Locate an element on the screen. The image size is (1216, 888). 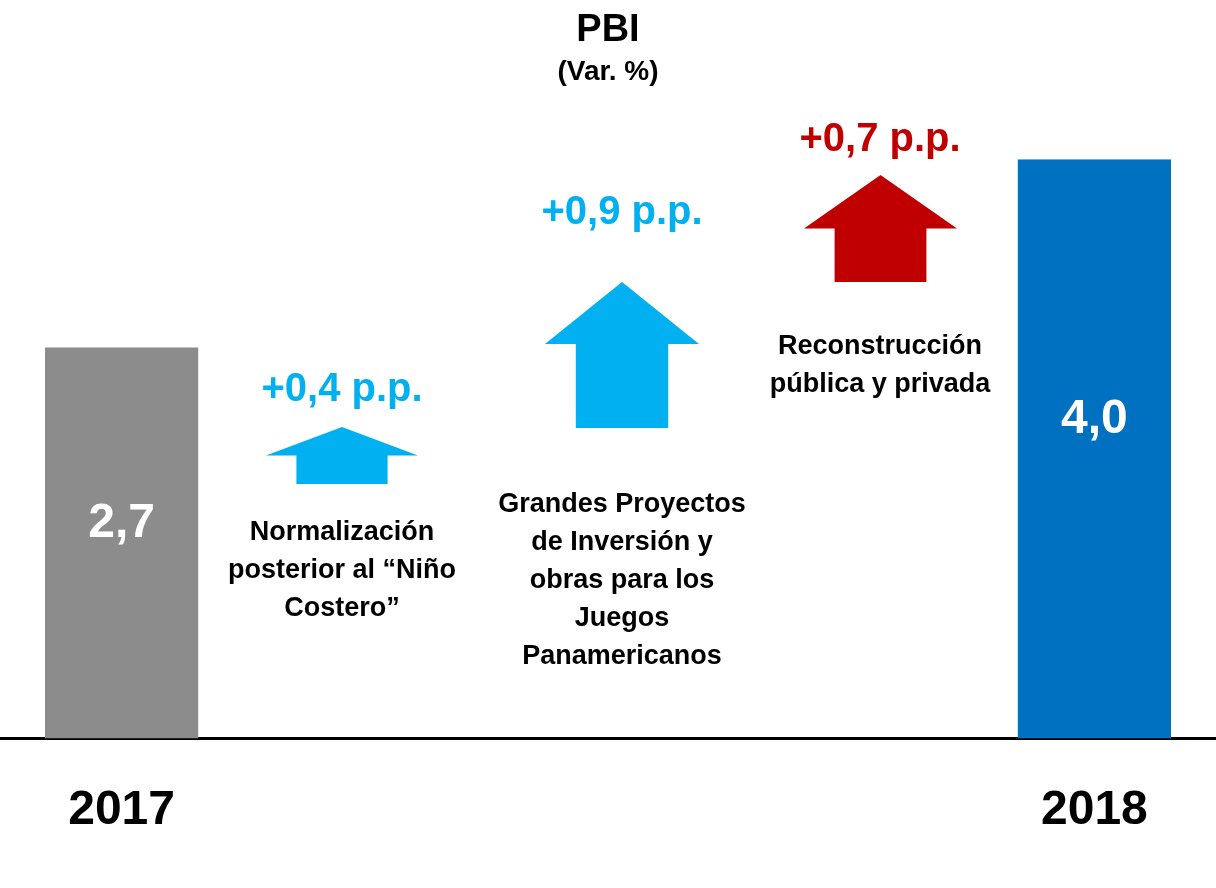
x-tick-label: 2018 is located at coordinates (1094, 808).